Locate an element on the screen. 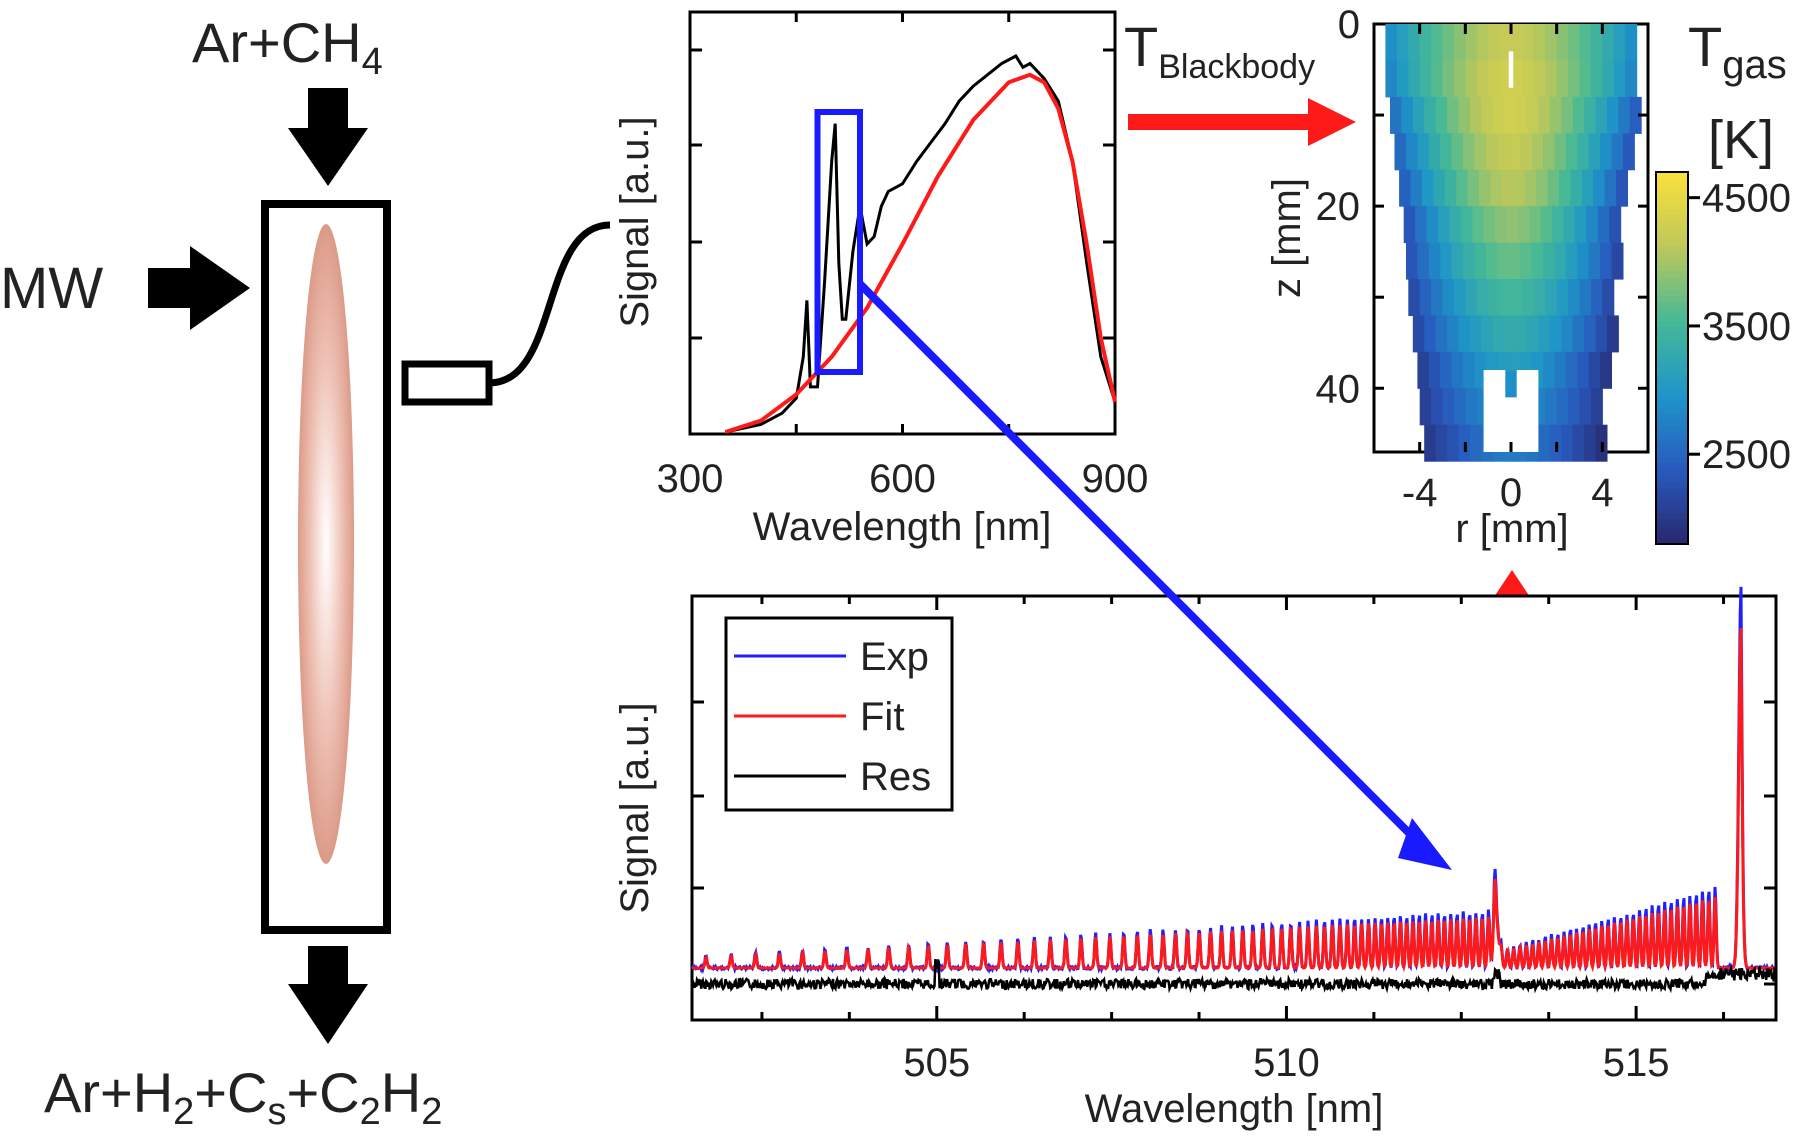 Image resolution: width=1810 pixels, height=1138 pixels. colorbar-tick-labels: 4500 3500 2500 is located at coordinates (1739, 327).